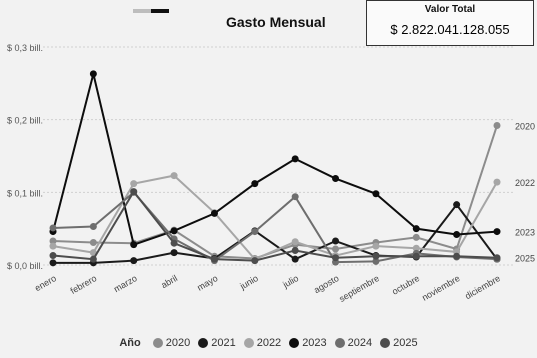 The image size is (537, 358). What do you see at coordinates (178, 343) in the screenshot?
I see `legend-label: 2020` at bounding box center [178, 343].